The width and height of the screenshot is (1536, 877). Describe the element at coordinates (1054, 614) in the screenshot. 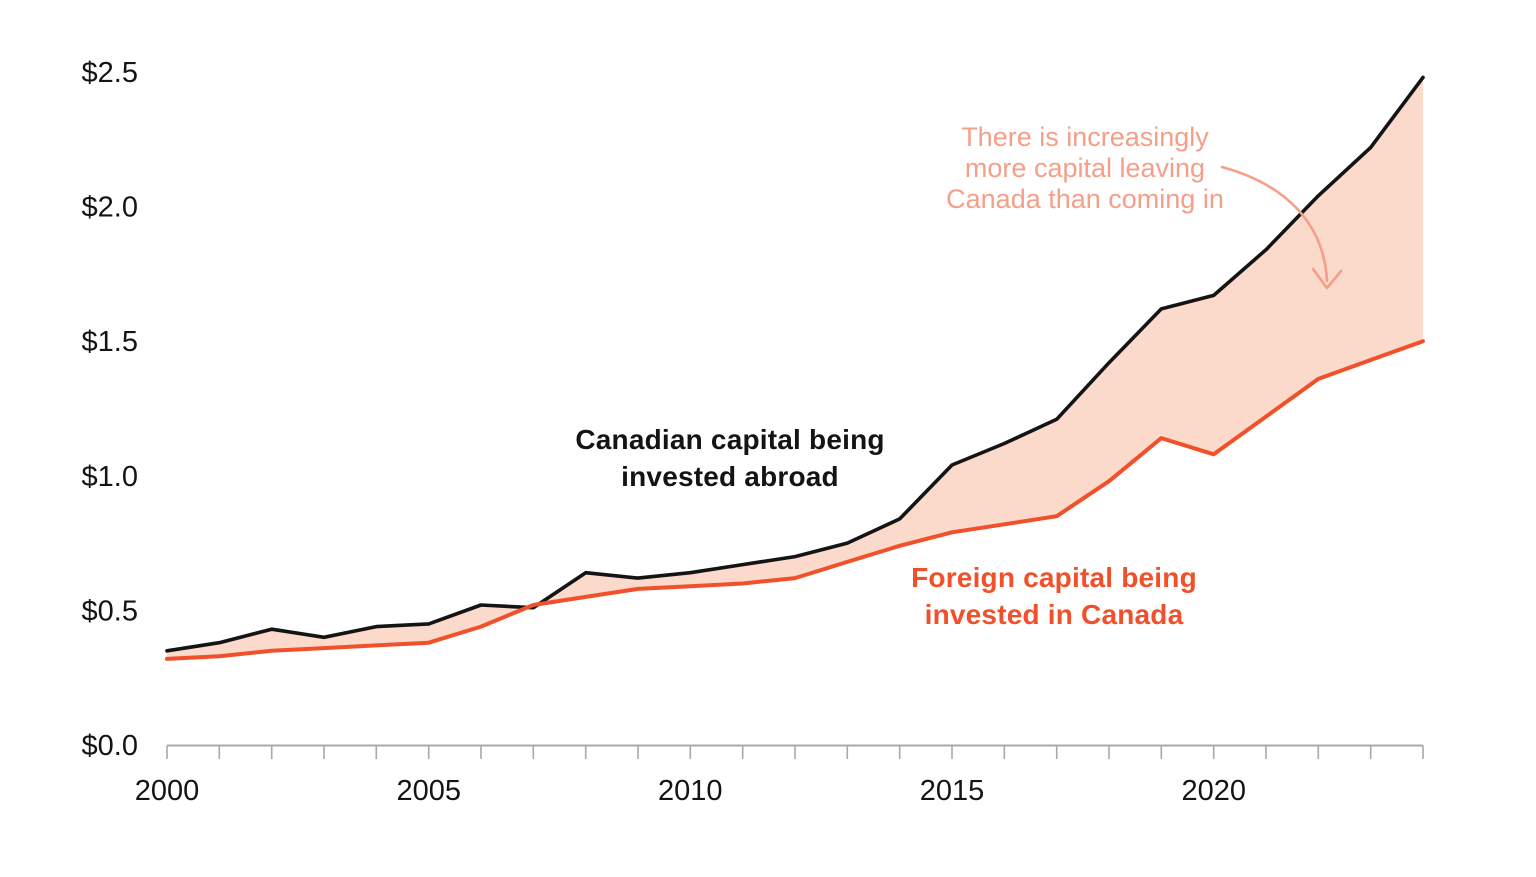

I see `series-label-foreign-capital-line2: invested in Canada` at that location.